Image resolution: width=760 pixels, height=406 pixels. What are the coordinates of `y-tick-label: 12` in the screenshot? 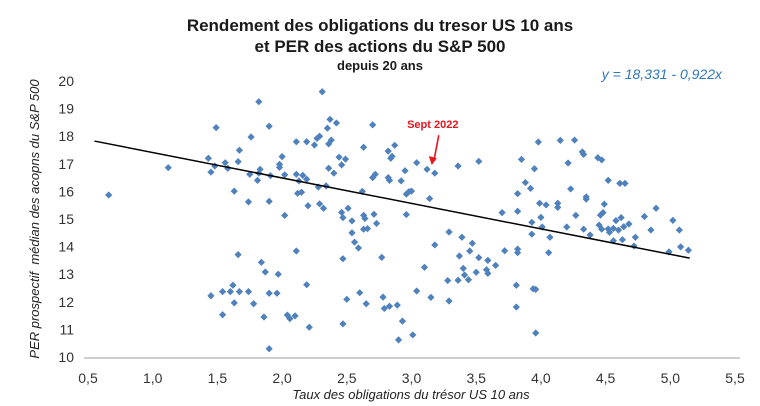 It's located at (66, 302).